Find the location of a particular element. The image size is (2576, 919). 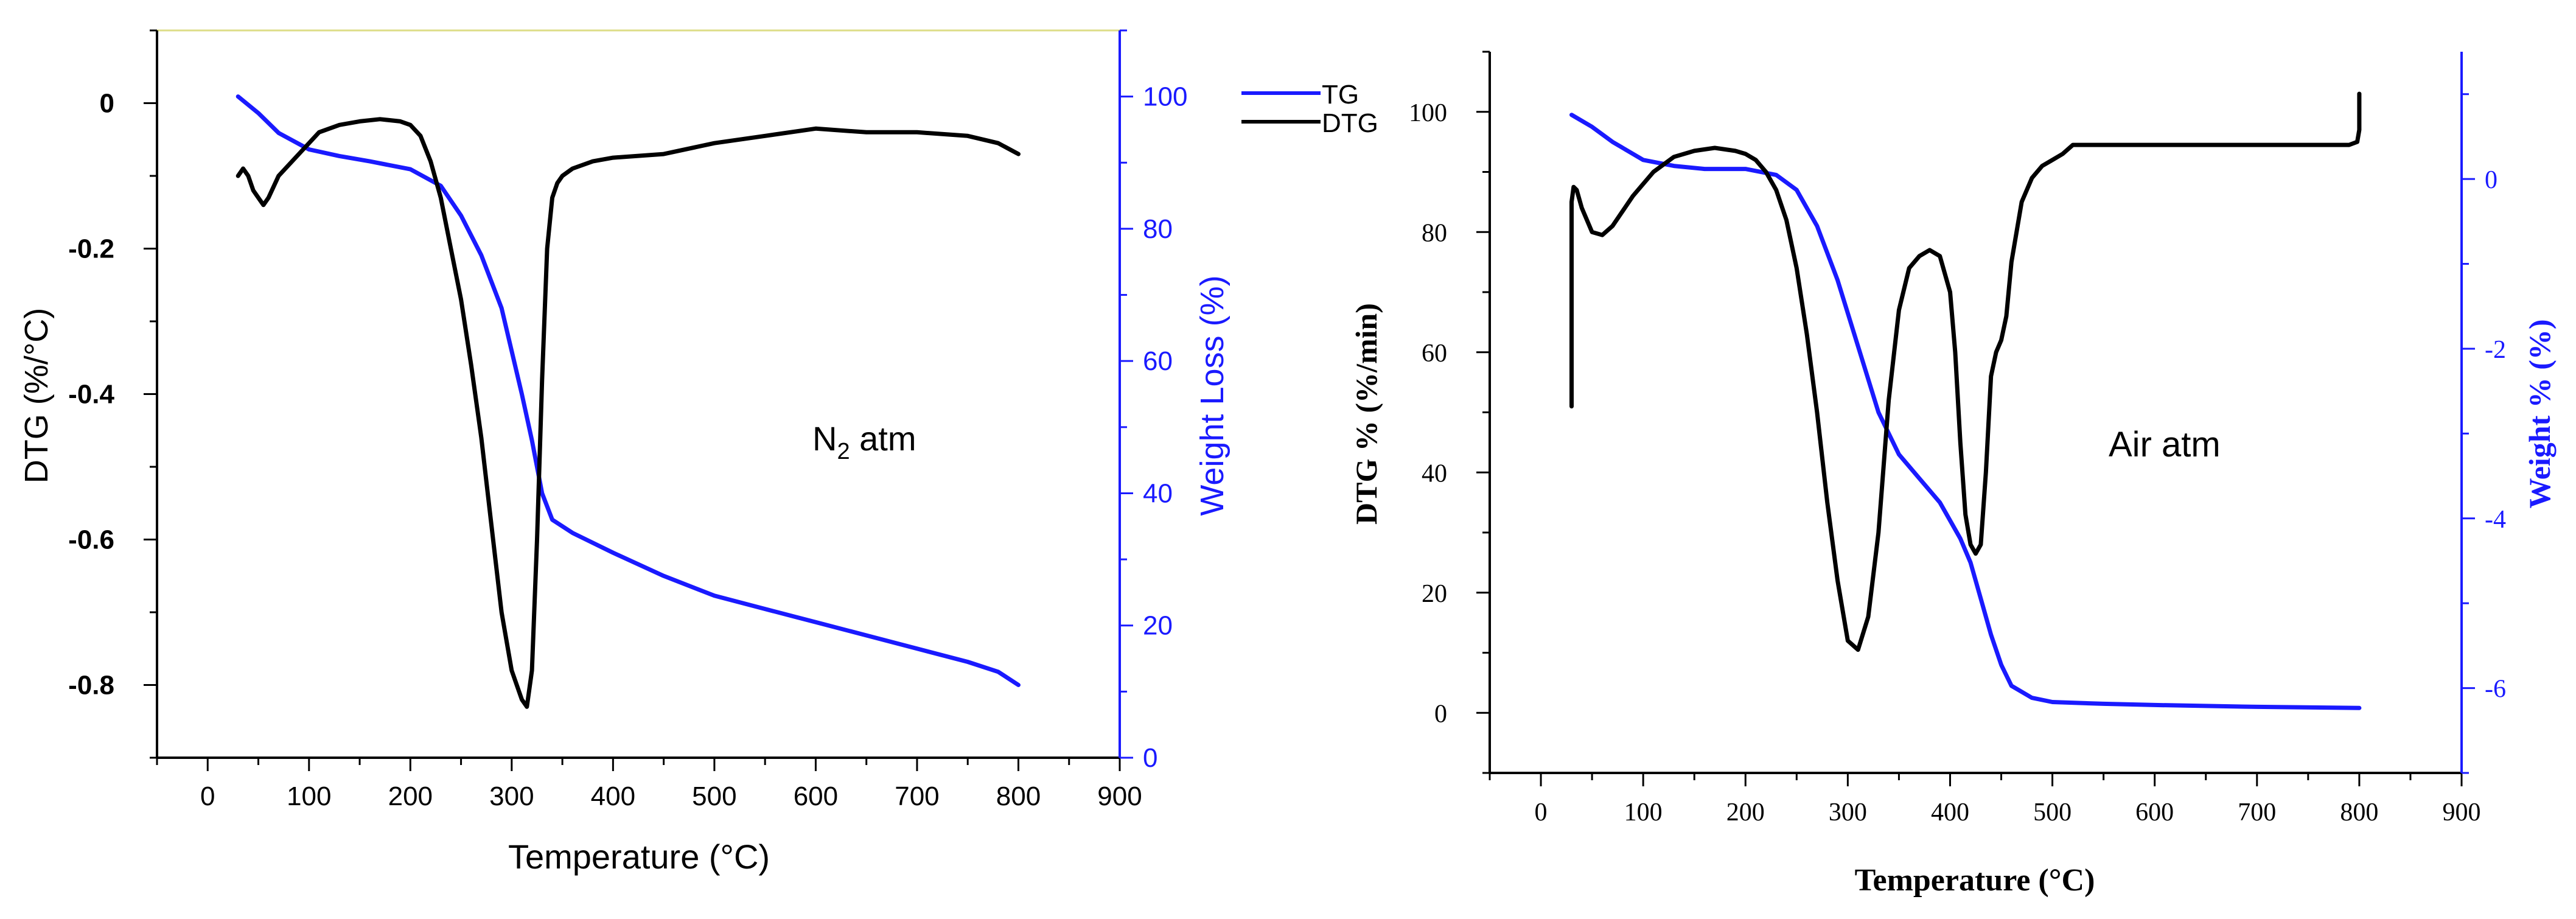

atmosphere-subscript: 2 is located at coordinates (843, 451).